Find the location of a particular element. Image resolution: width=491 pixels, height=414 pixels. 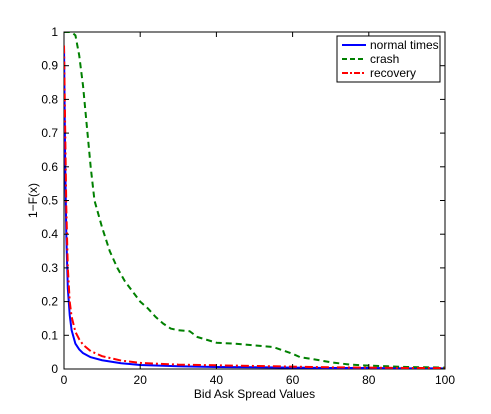

x-tick-label: 40 is located at coordinates (217, 380).